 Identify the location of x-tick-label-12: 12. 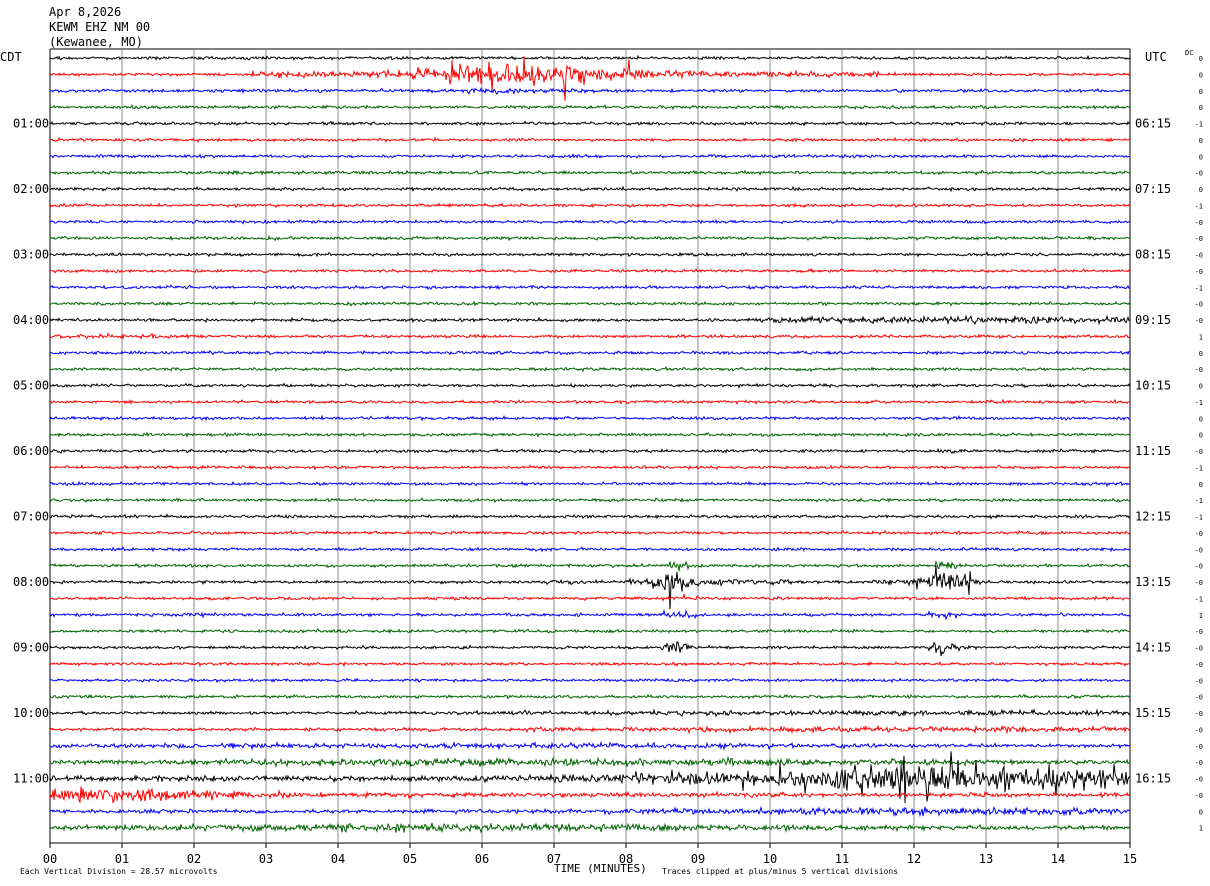
(914, 859).